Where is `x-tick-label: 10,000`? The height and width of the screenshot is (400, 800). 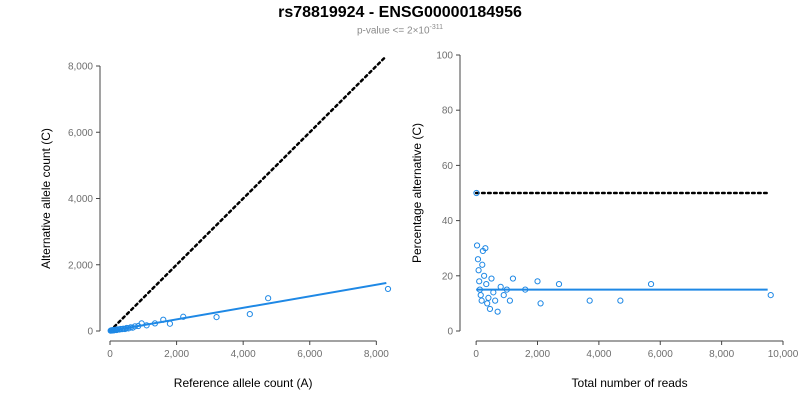 x-tick-label: 10,000 is located at coordinates (783, 354).